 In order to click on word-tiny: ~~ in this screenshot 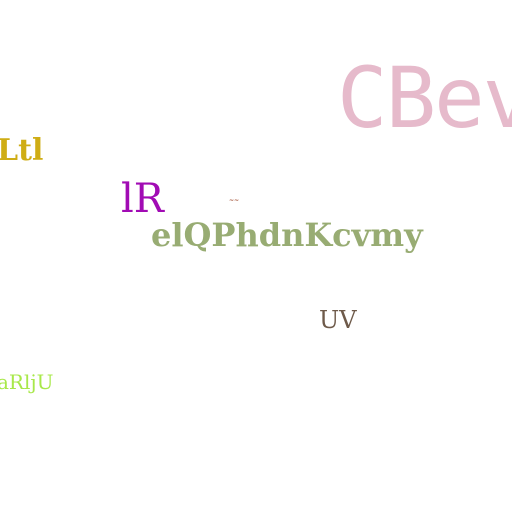, I will do `click(234, 200)`.